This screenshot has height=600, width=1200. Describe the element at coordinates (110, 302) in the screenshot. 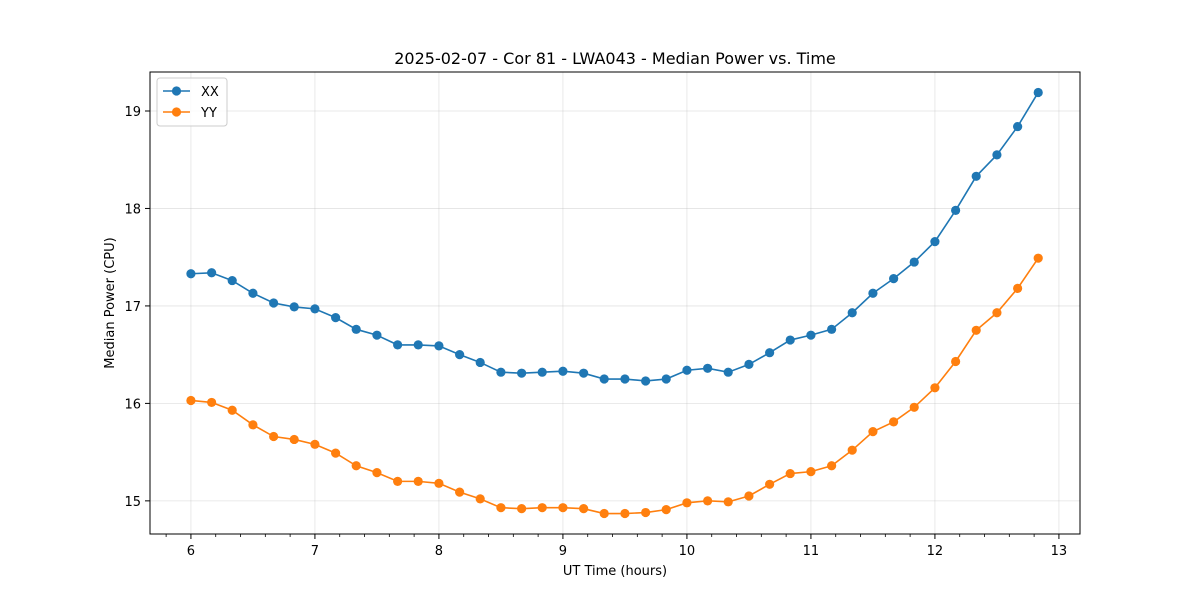

I see `y-axis-label: Median Power (CPU)` at that location.